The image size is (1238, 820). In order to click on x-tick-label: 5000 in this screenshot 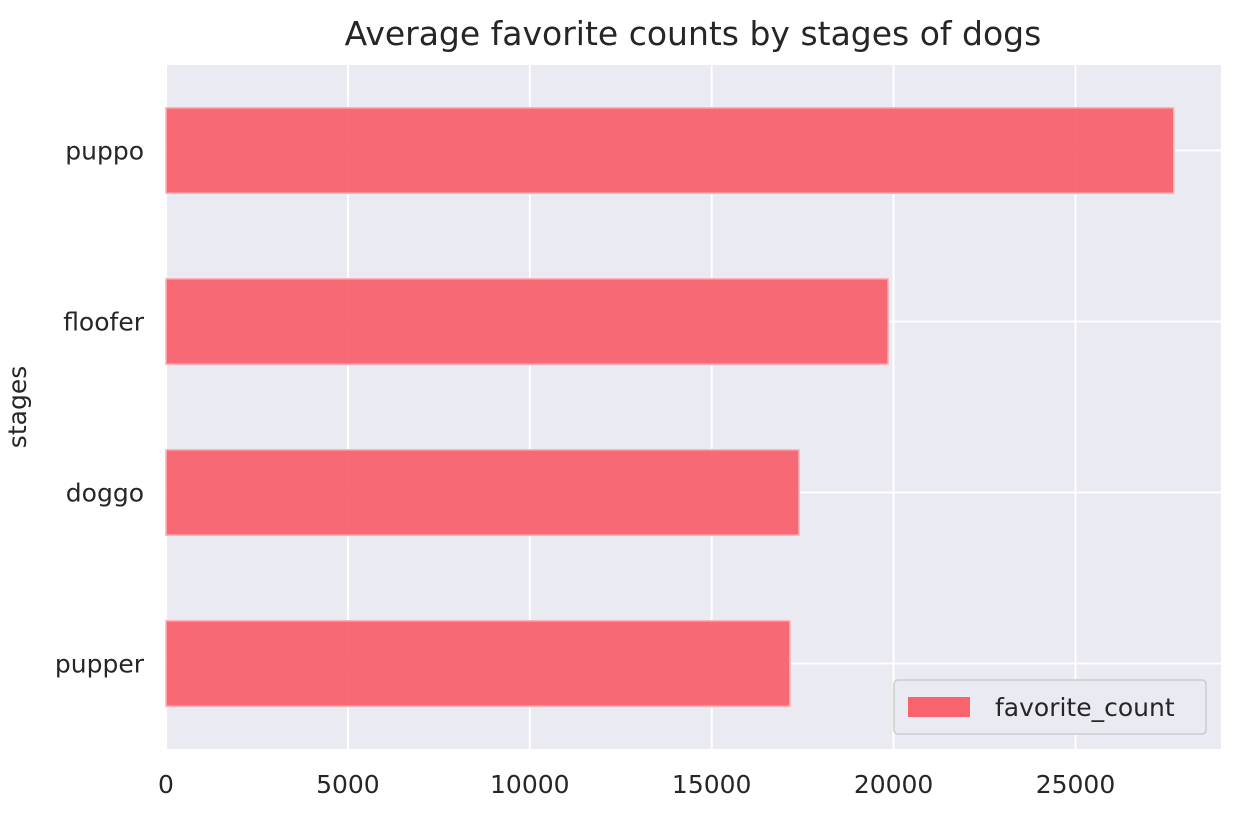, I will do `click(348, 784)`.